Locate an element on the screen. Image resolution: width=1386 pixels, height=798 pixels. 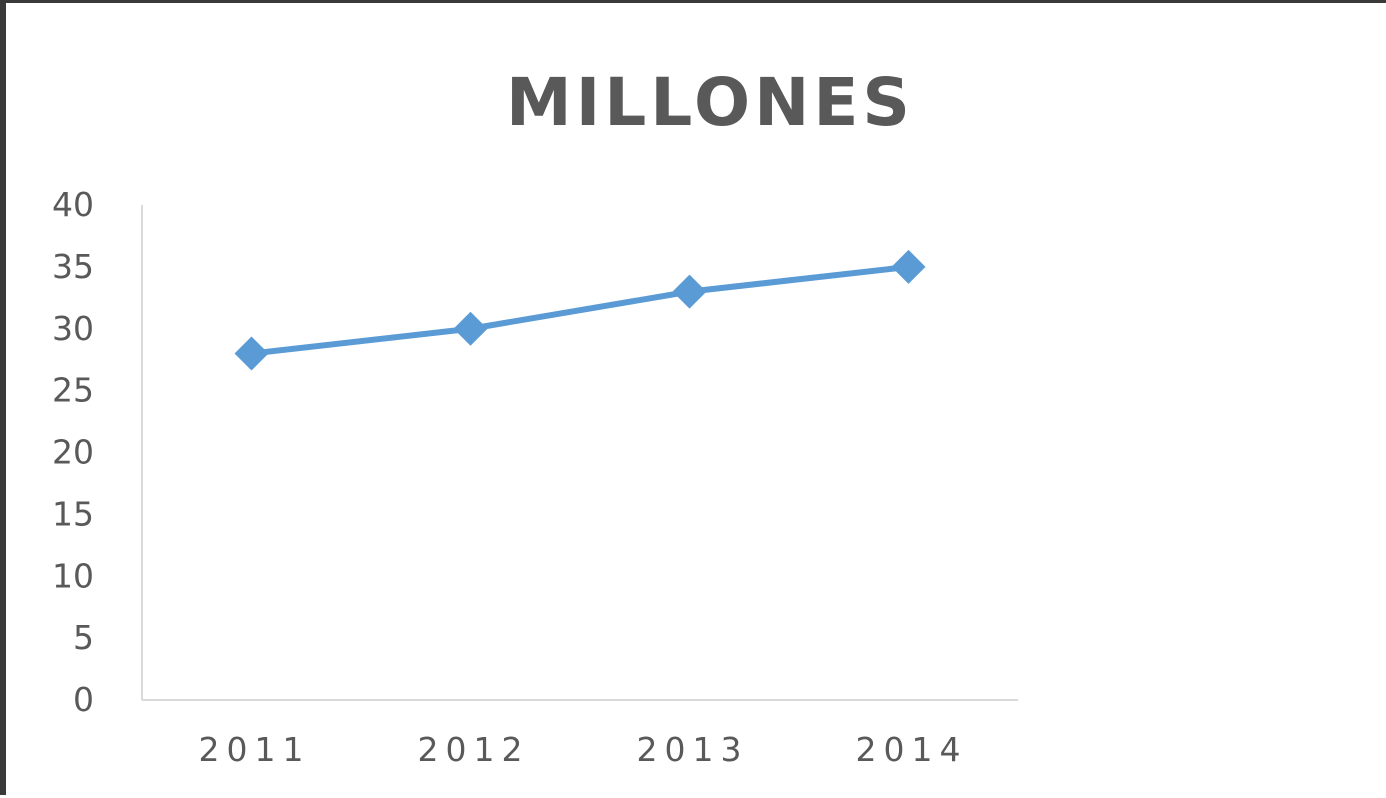
y-tick-label: 35 is located at coordinates (73, 266).